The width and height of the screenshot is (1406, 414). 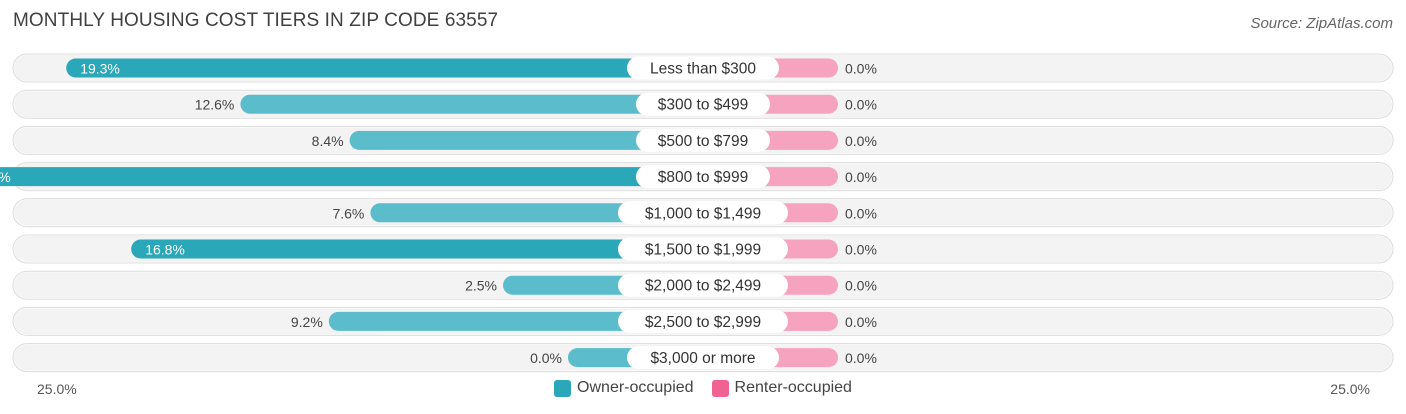 I want to click on axis-right-label: 25.0%, so click(x=1350, y=389).